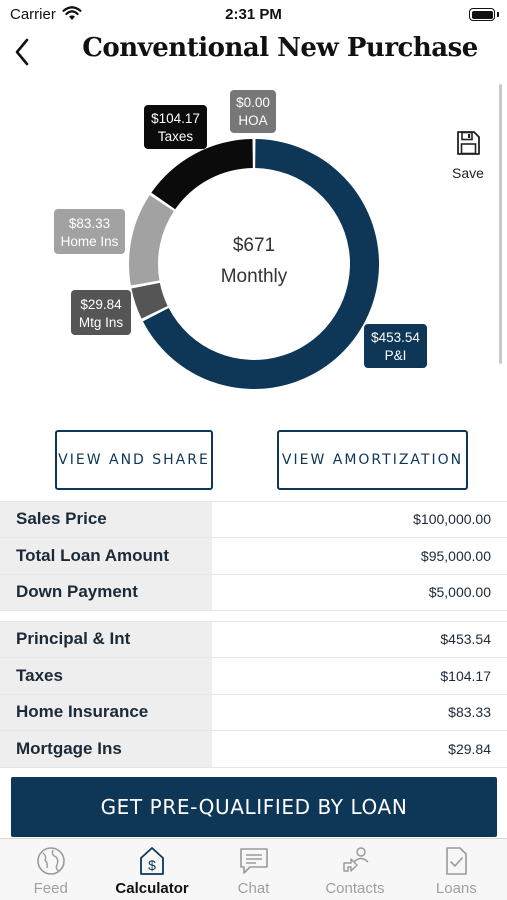 The width and height of the screenshot is (507, 900). I want to click on donut-slice-home-ins, so click(151, 240).